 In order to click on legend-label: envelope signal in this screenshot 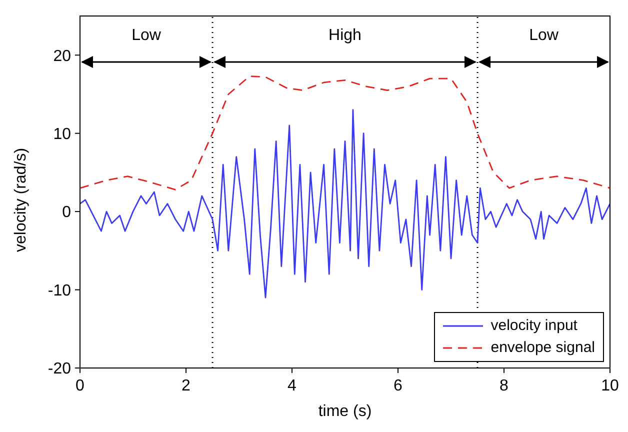, I will do `click(542, 348)`.